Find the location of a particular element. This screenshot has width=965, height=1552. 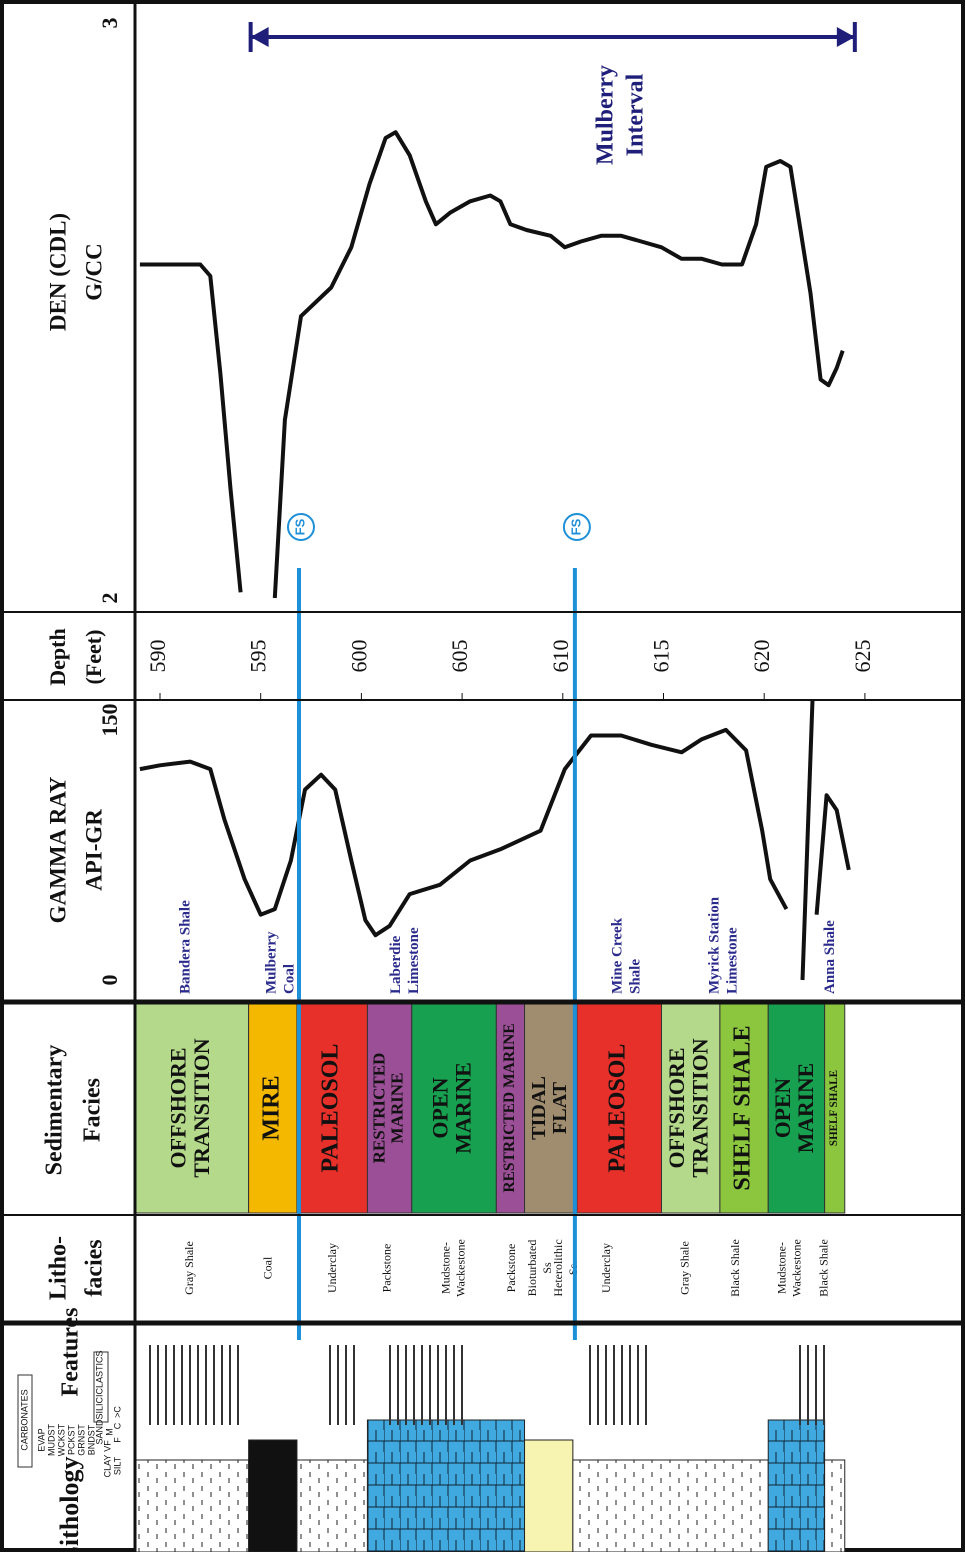

lithofacies-label: Bioturbated is located at coordinates (532, 1268).